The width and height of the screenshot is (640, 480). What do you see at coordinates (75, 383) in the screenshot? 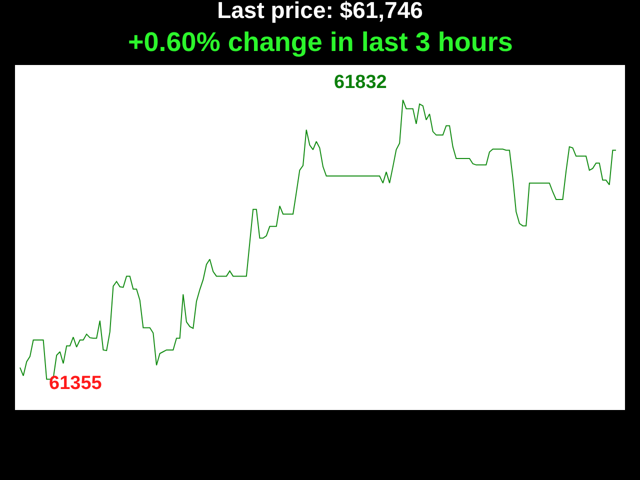
I see `data-label: 61355` at bounding box center [75, 383].